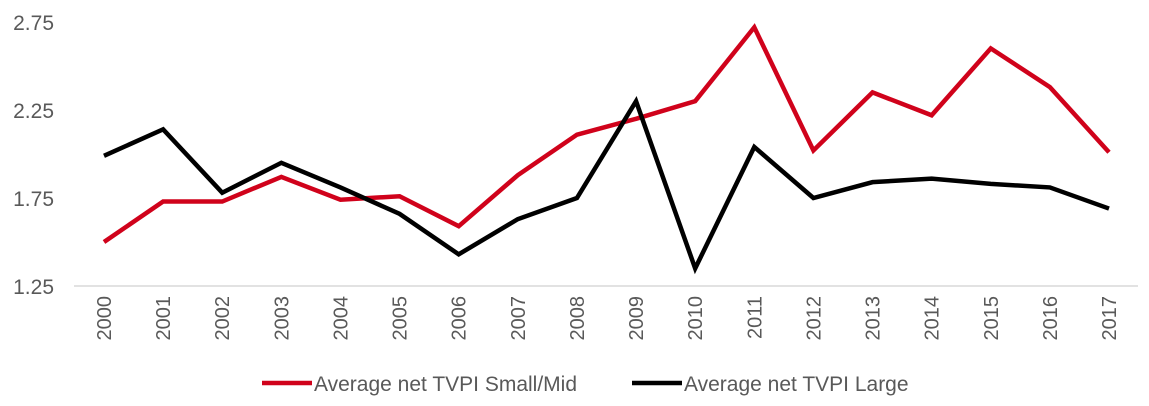  What do you see at coordinates (755, 317) in the screenshot?
I see `x-tick-label: 2011` at bounding box center [755, 317].